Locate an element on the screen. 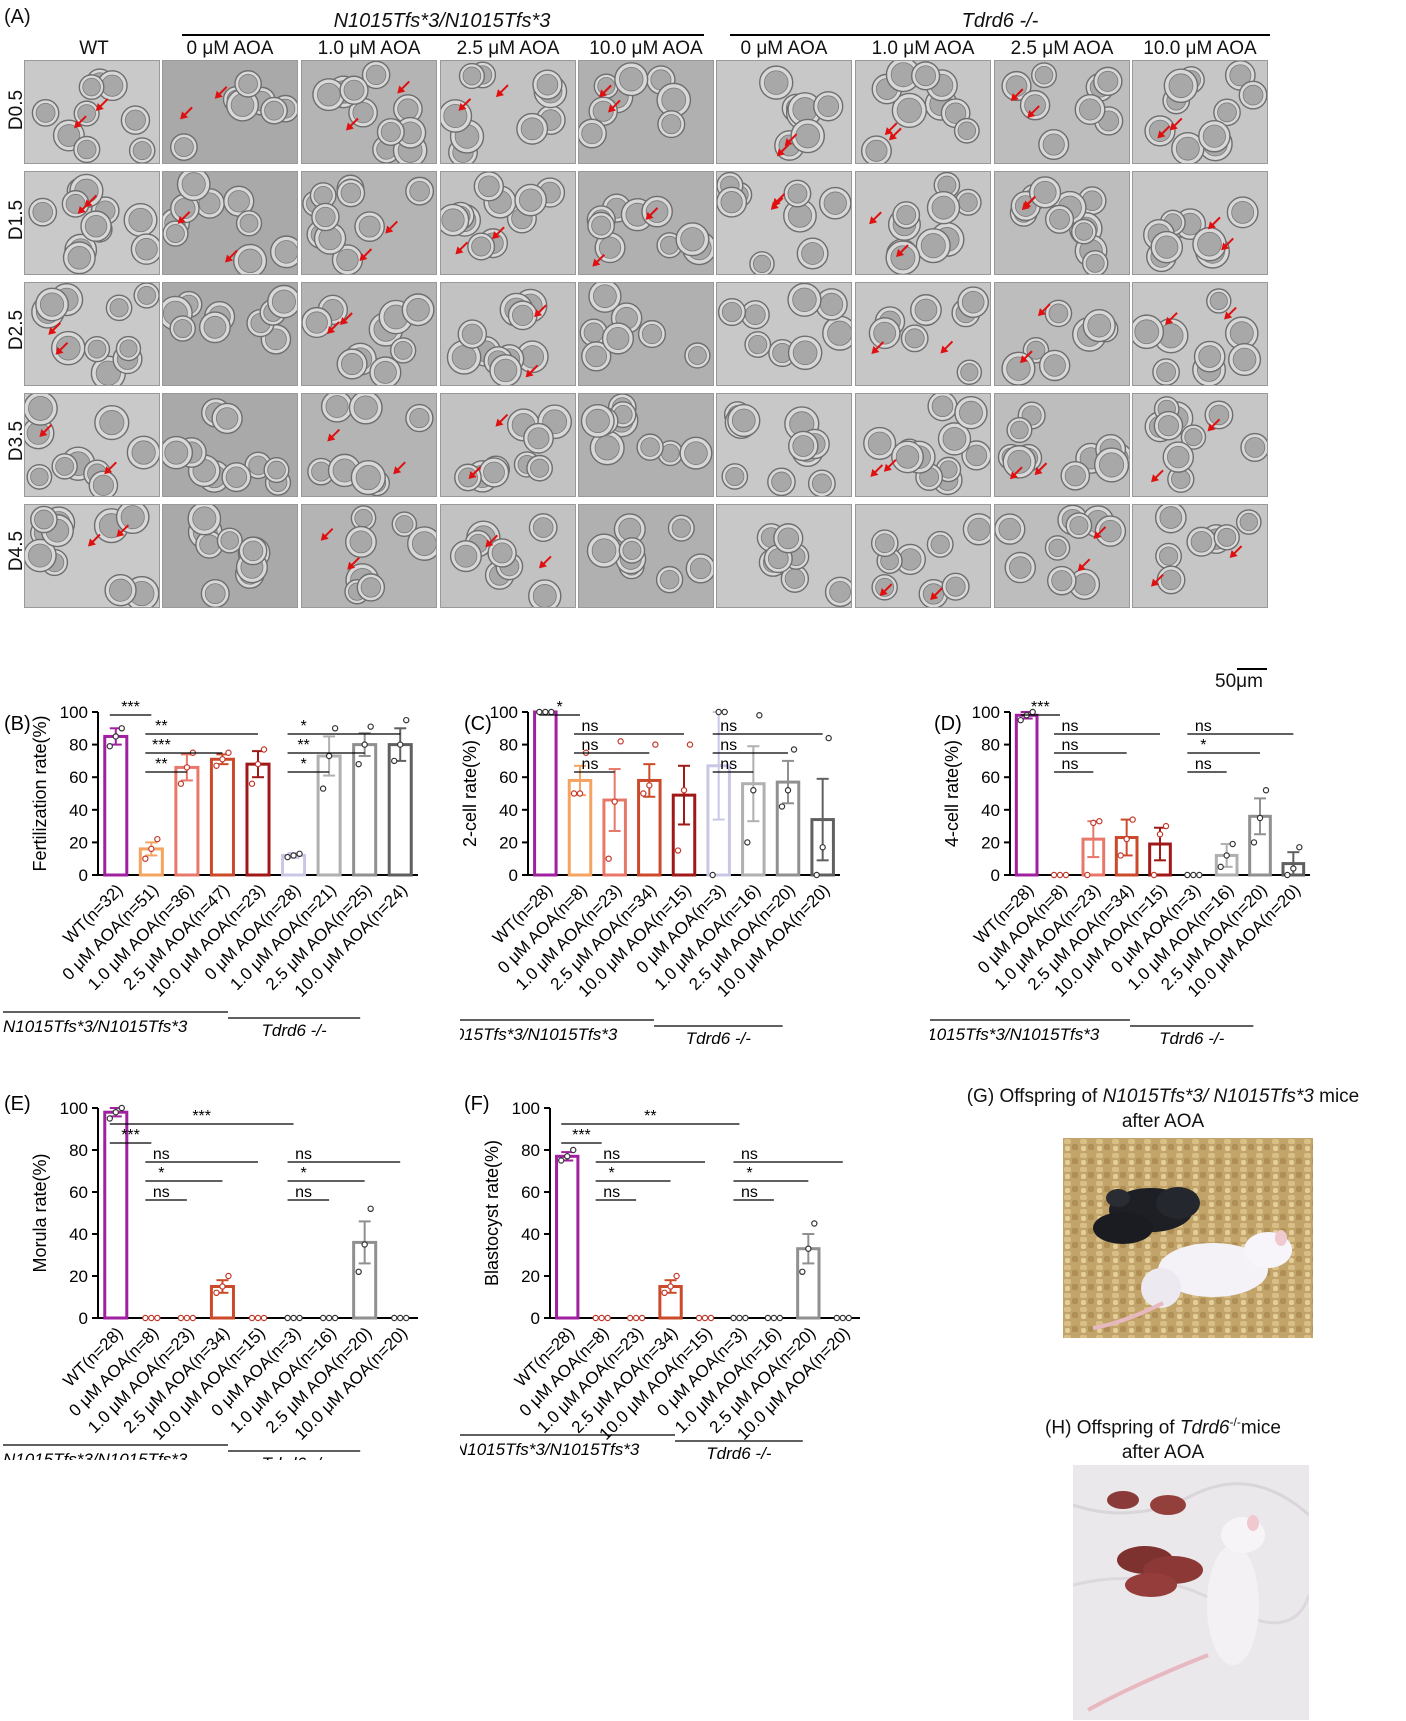 This screenshot has height=1721, width=1406. significance-label: ** is located at coordinates (650, 1116).